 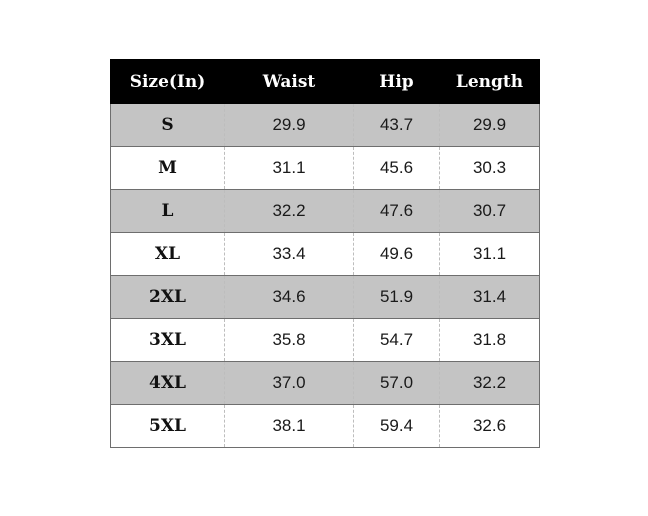 What do you see at coordinates (396, 426) in the screenshot?
I see `hip-cell: 59.4` at bounding box center [396, 426].